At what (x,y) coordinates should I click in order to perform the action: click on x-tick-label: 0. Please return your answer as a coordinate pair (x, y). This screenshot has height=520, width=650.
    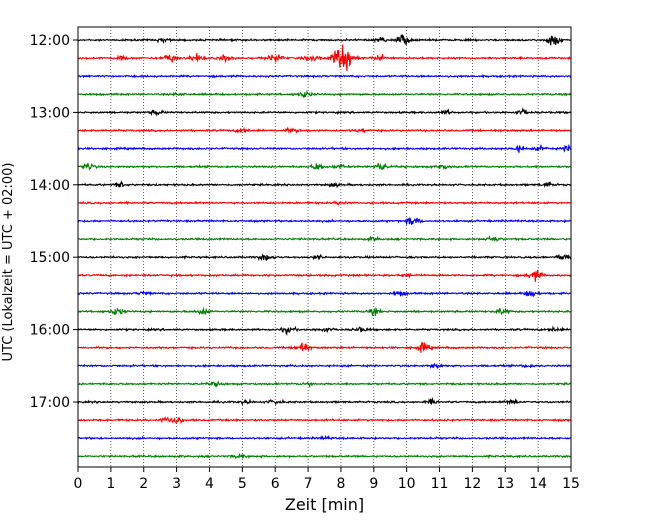
    Looking at the image, I should click on (78, 484).